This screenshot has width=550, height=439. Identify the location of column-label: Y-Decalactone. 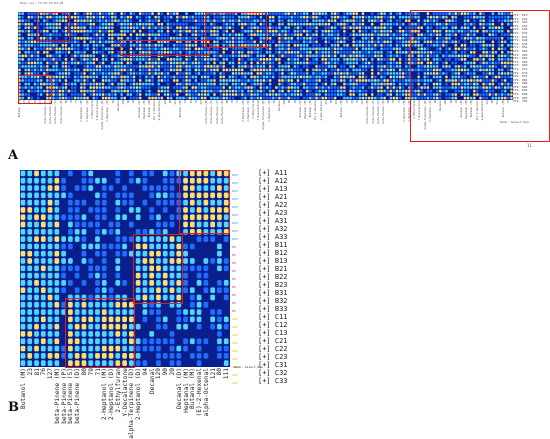
(420, 110).